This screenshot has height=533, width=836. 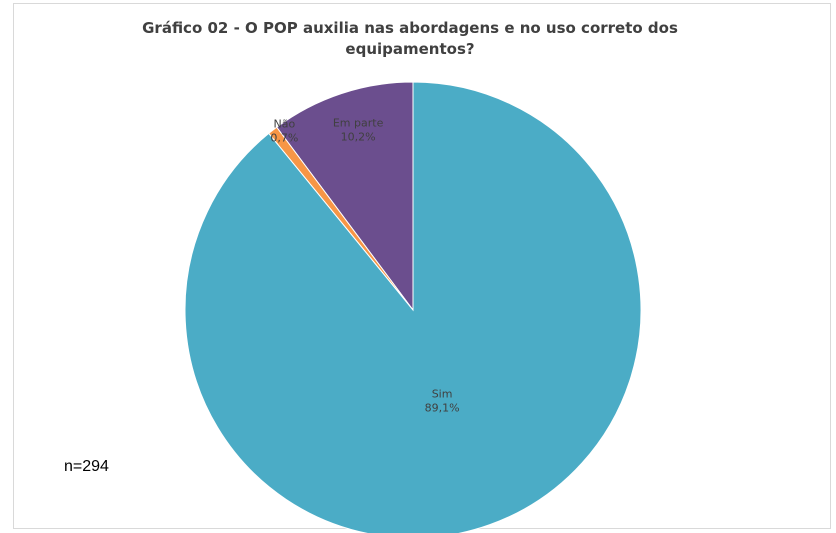 I want to click on pie-label-sim-value: 89,1%, so click(x=442, y=408).